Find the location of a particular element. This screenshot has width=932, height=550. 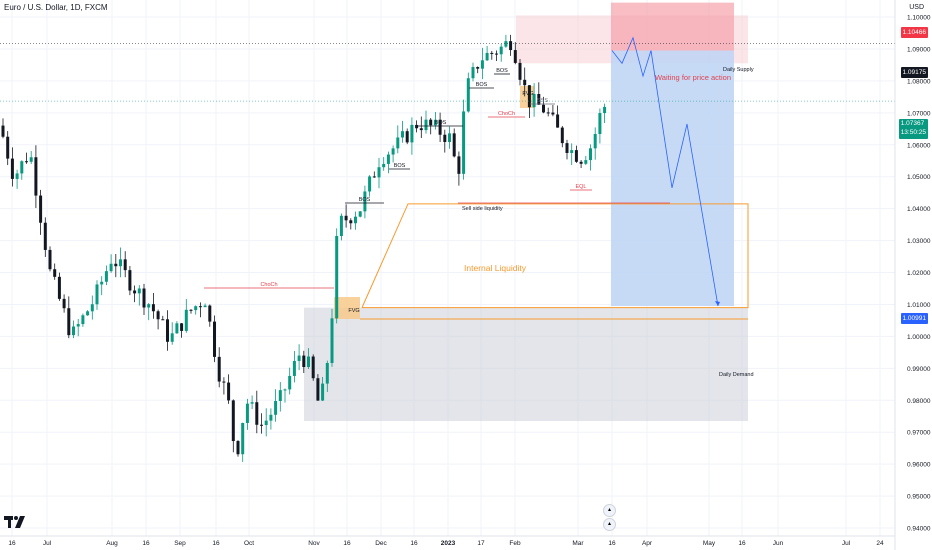

price-tick-label: 1.10000 is located at coordinates (919, 18).